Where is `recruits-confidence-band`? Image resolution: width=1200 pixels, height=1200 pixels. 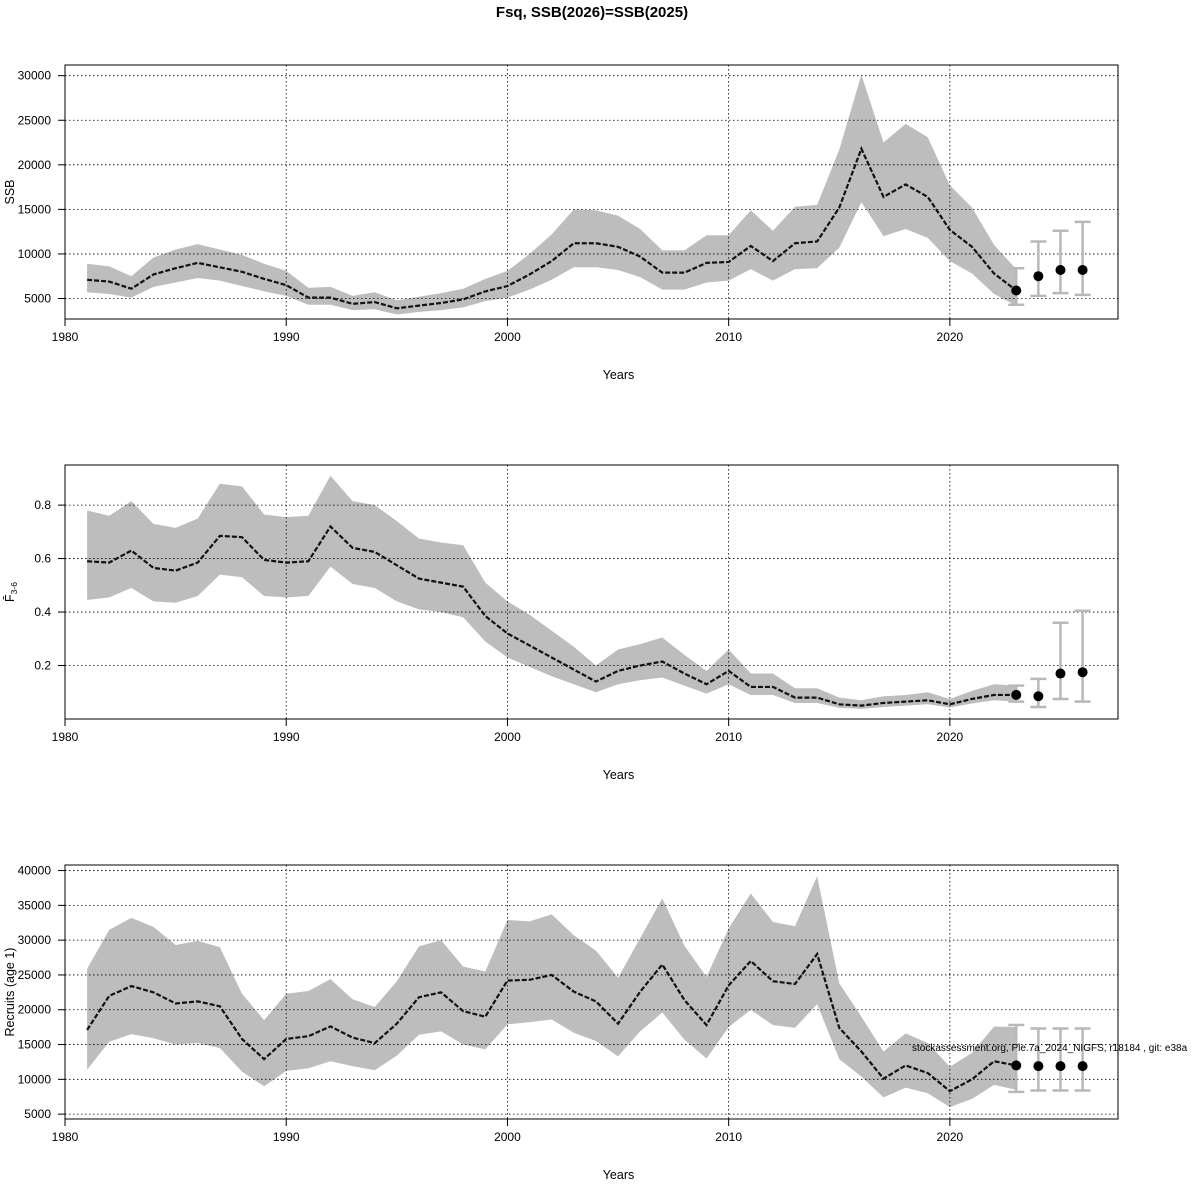 recruits-confidence-band is located at coordinates (552, 992).